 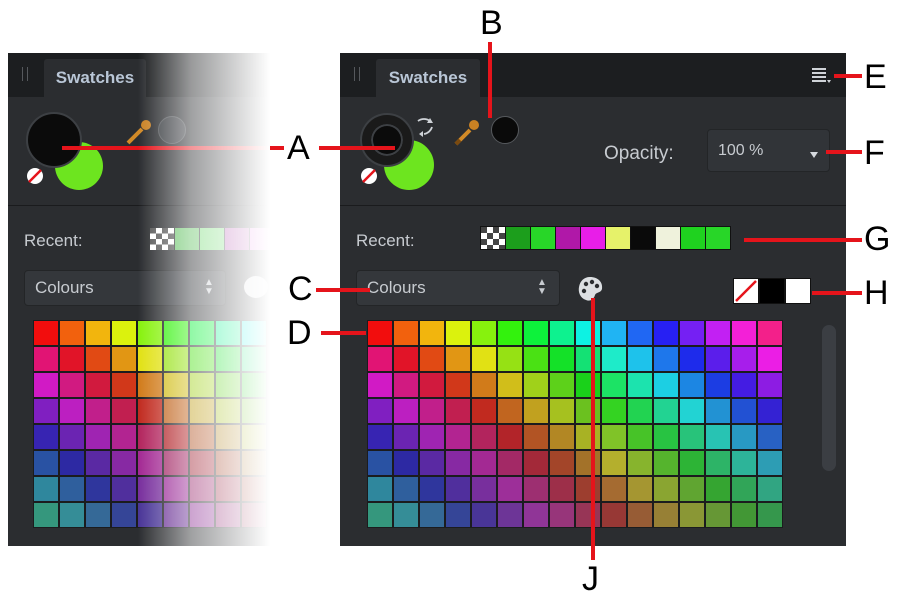 I want to click on opacity-dropdown-arrow-icon, so click(x=814, y=152).